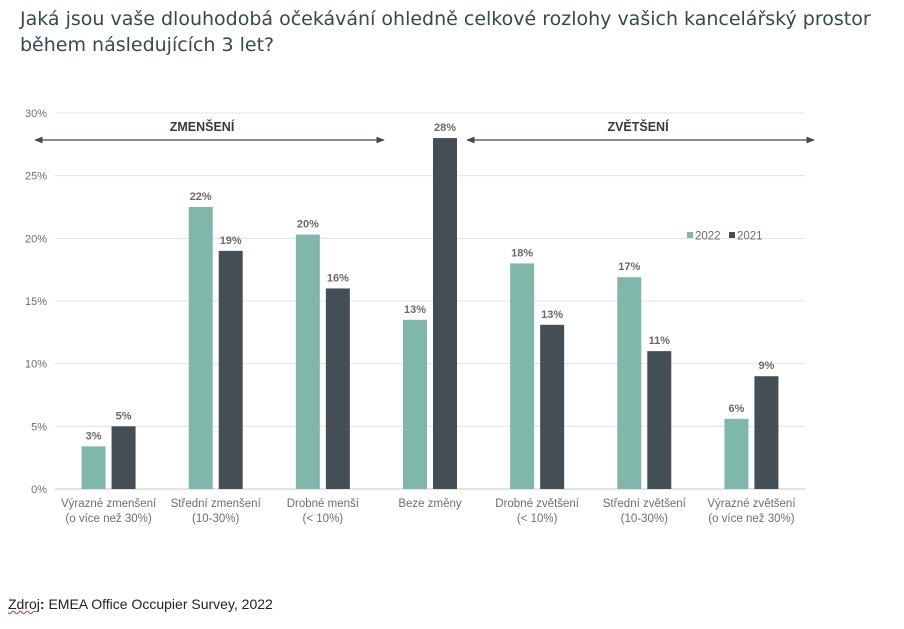  I want to click on y-tick-label: 15%, so click(36, 302).